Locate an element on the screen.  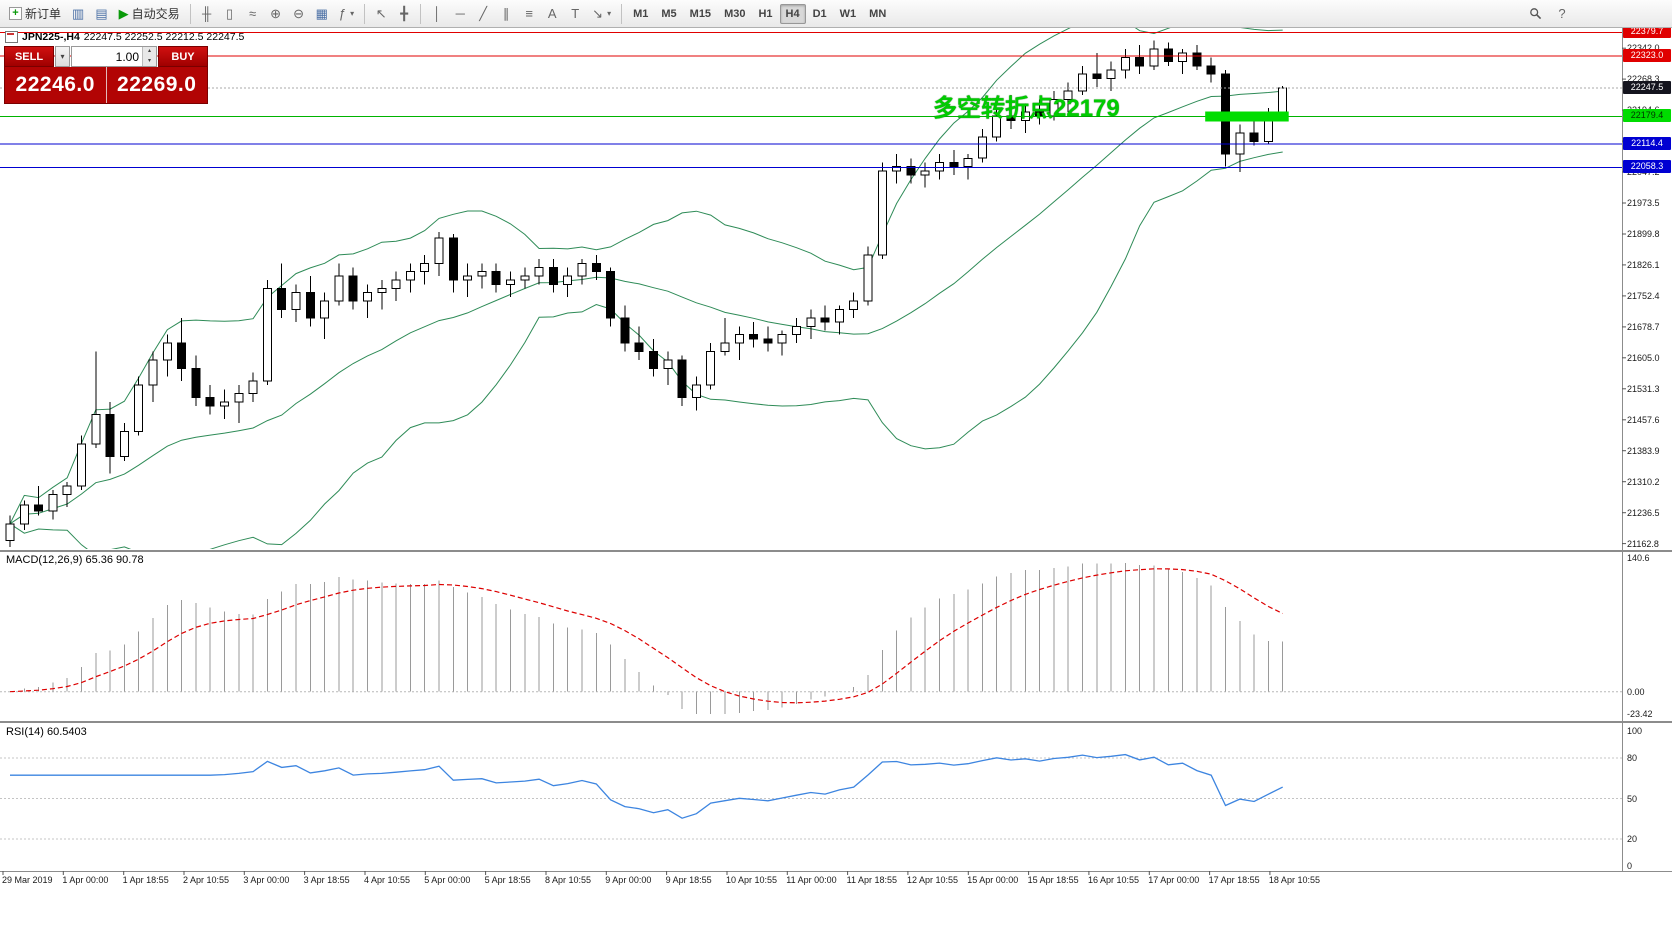
new-order-button: + 新订单 is located at coordinates (35, 14).